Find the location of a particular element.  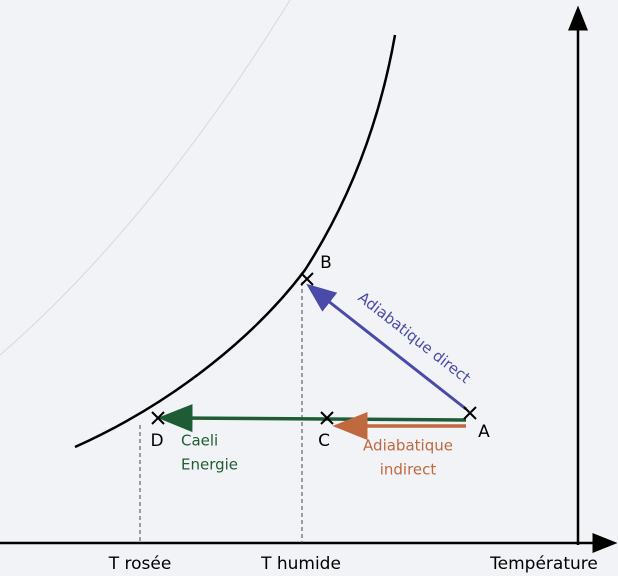

crosses is located at coordinates (314, 348).